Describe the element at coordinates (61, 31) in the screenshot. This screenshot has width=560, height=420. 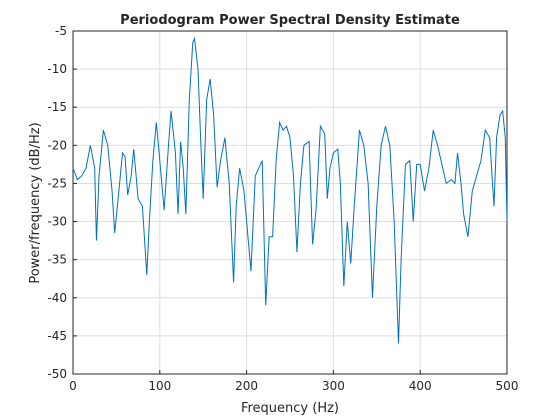
I see `y-tick-label: -5` at that location.